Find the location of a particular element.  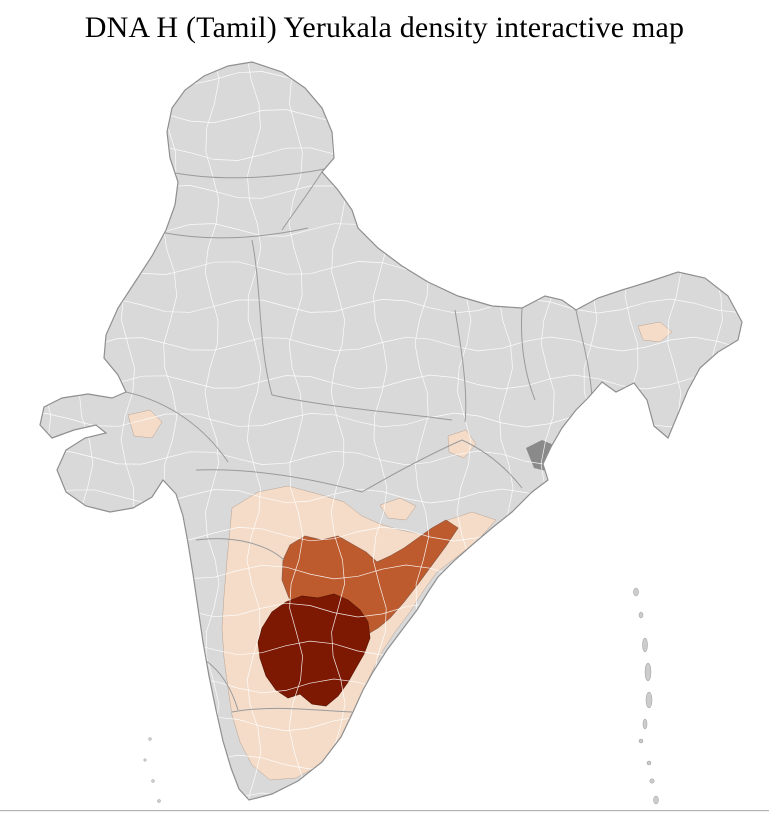

density-region-low-north-coastal is located at coordinates (398, 509).